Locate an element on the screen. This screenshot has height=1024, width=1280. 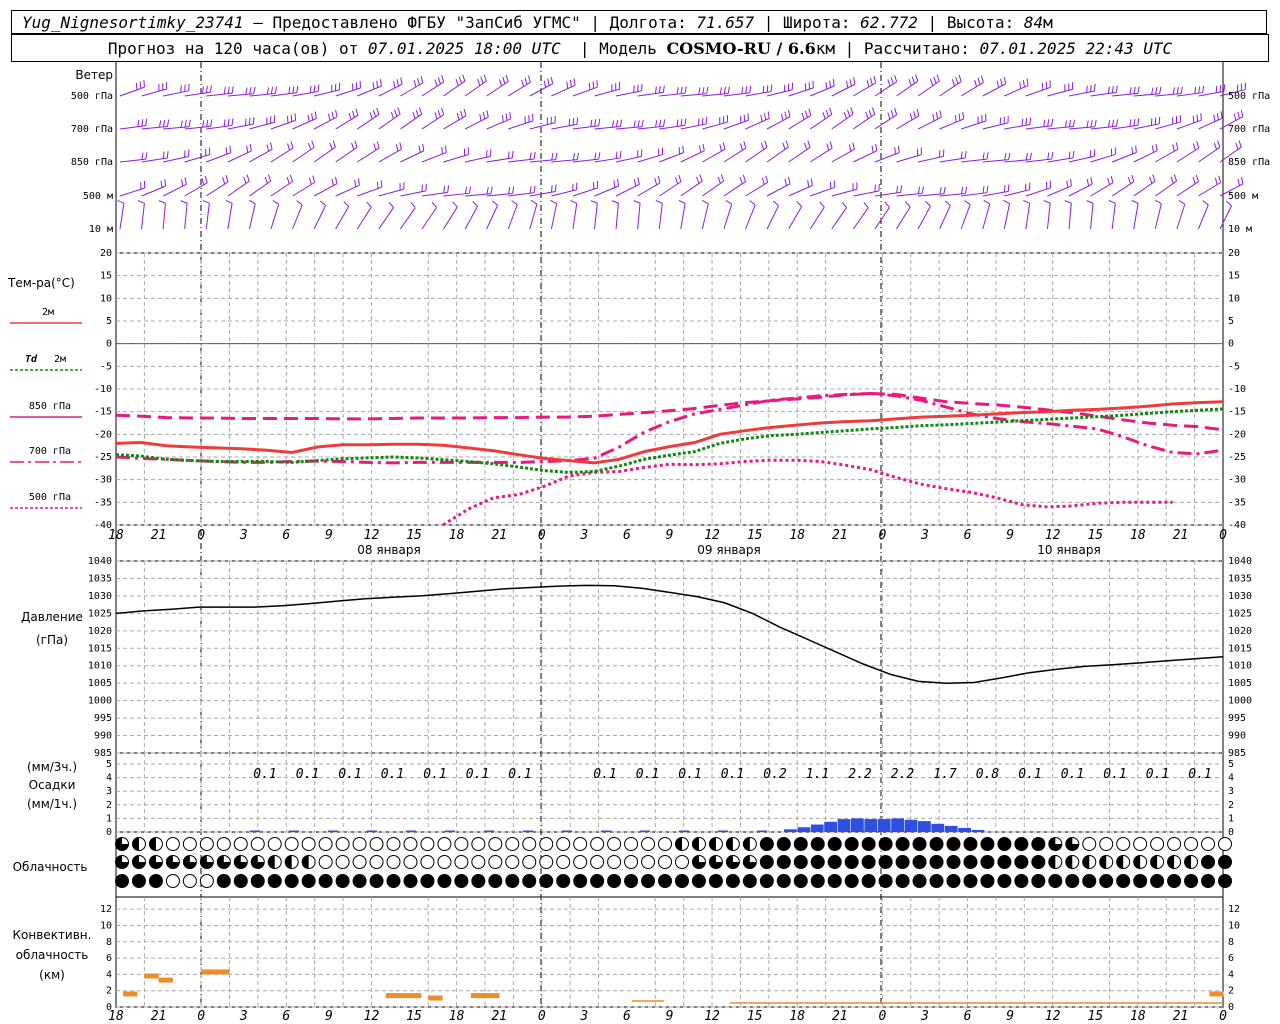
wind-level-right: 10 м is located at coordinates (1240, 229).